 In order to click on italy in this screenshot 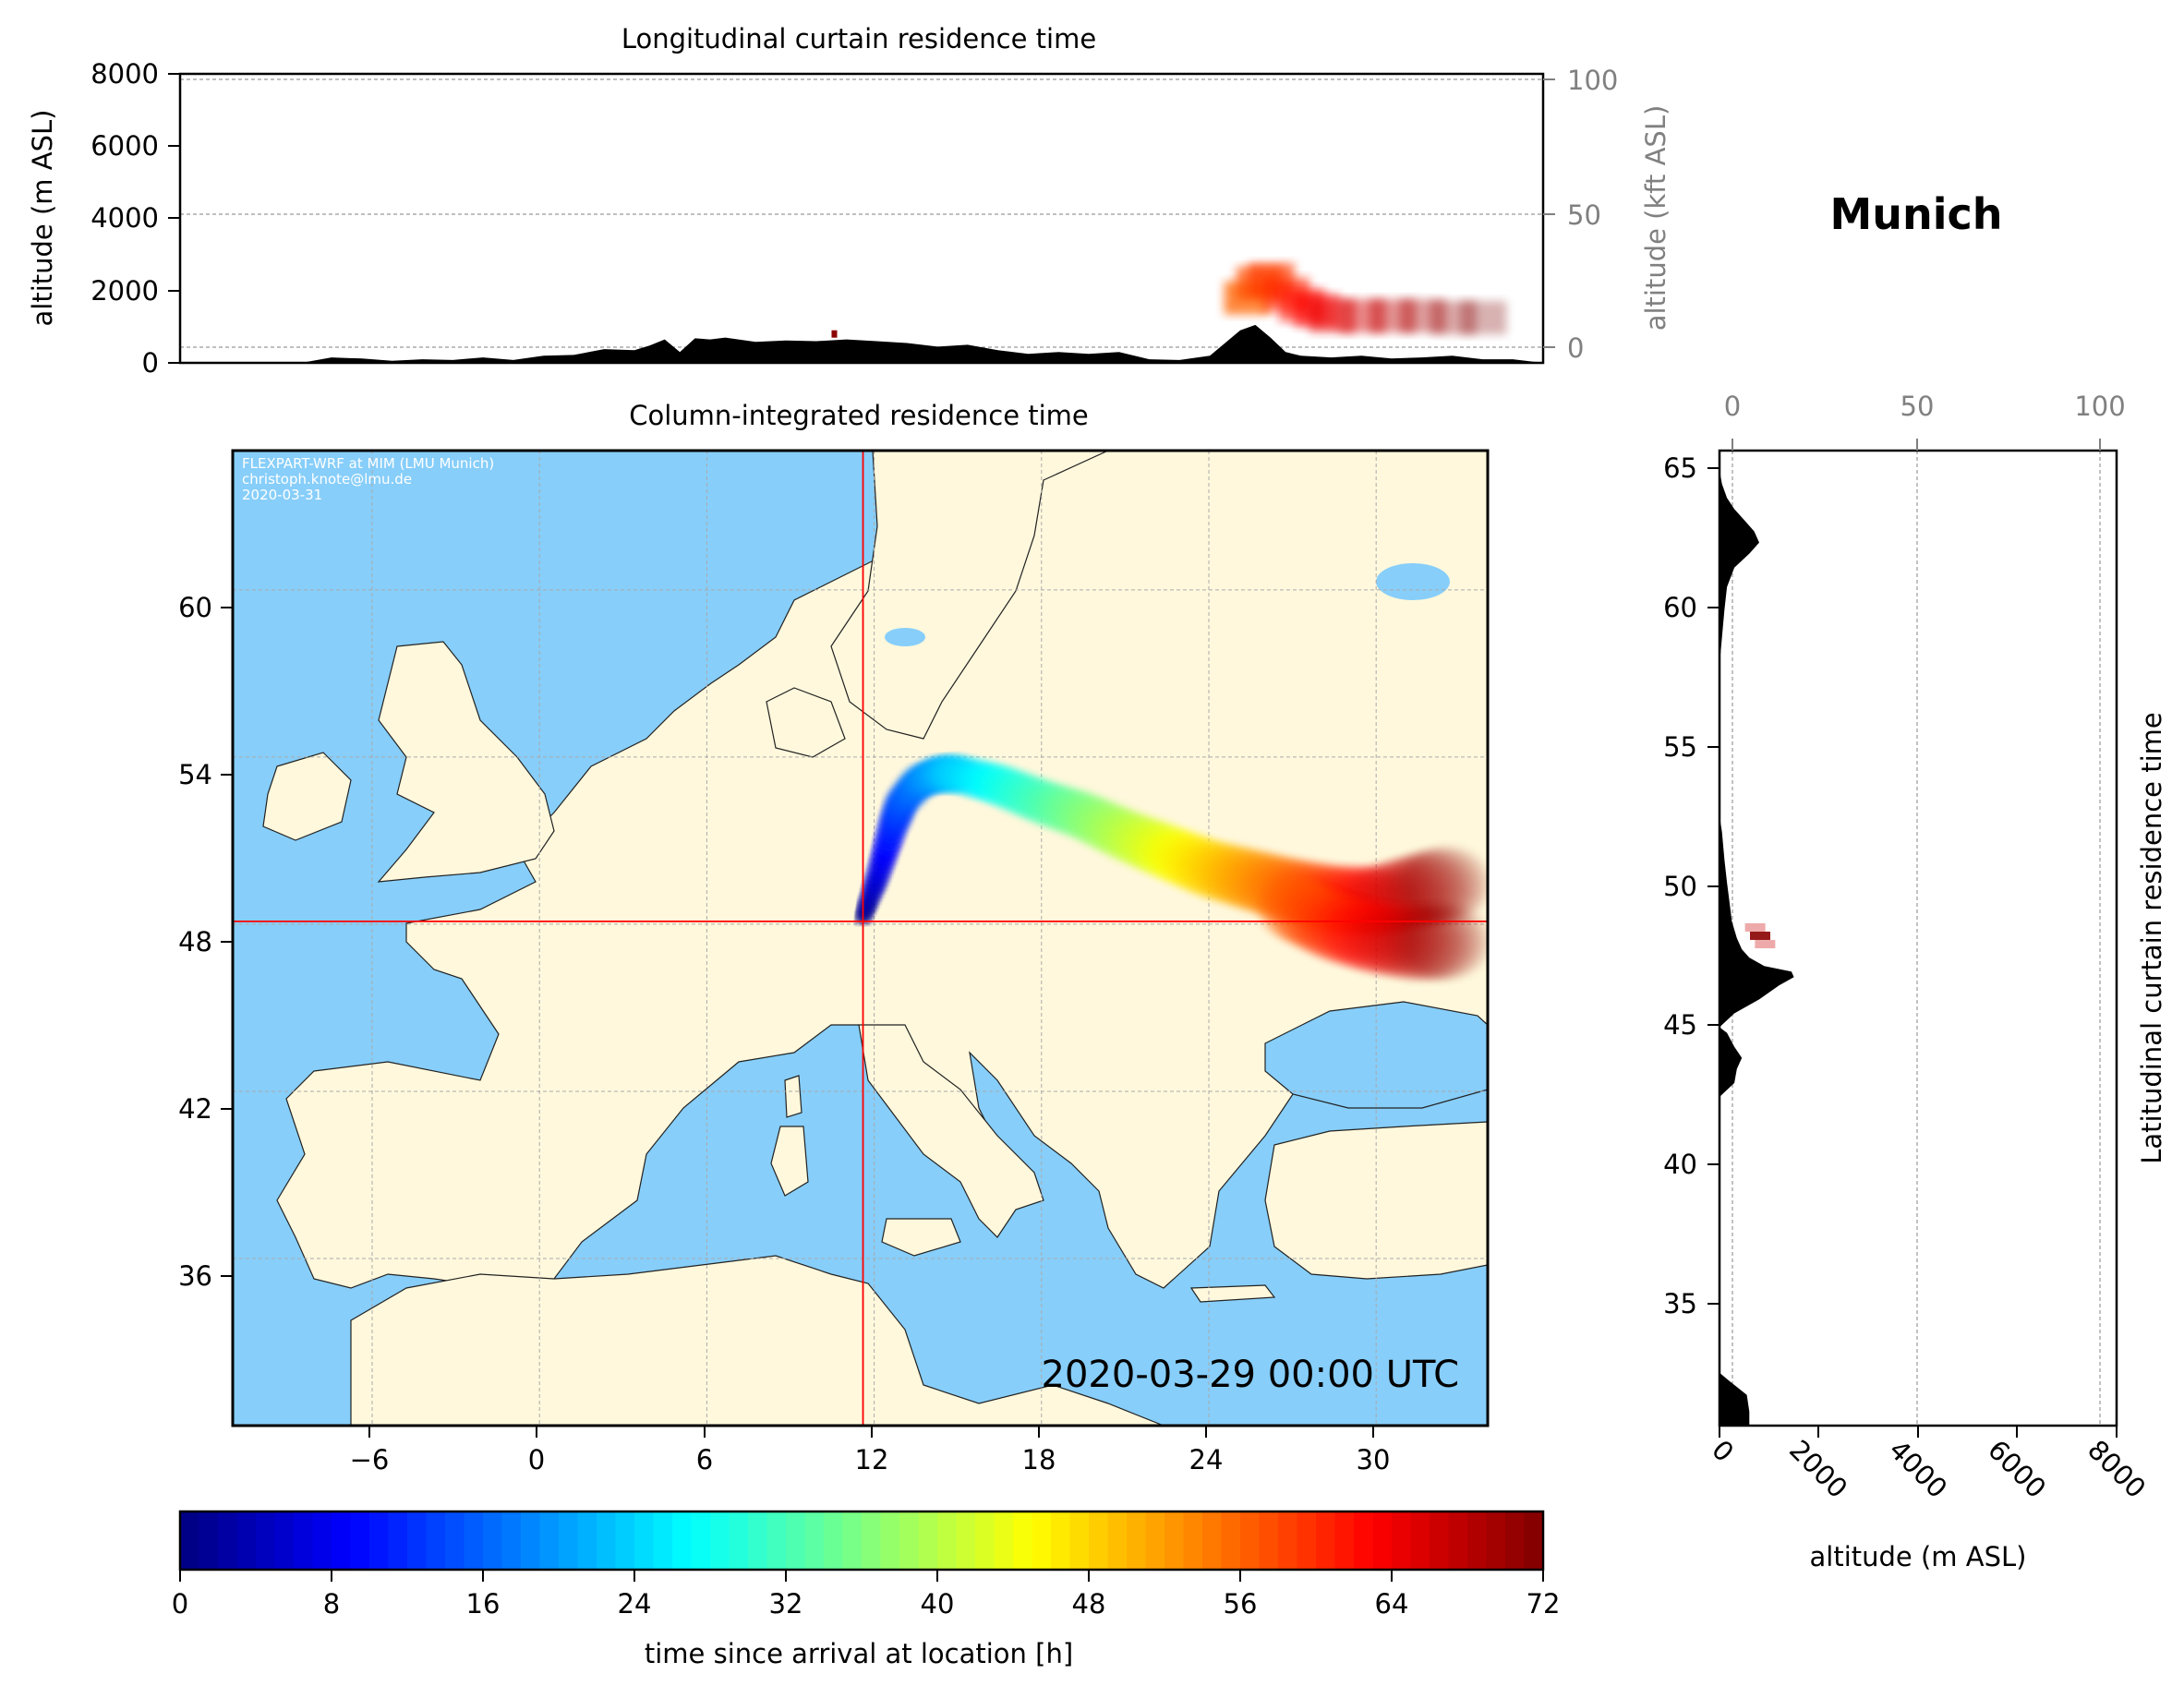, I will do `click(951, 1131)`.